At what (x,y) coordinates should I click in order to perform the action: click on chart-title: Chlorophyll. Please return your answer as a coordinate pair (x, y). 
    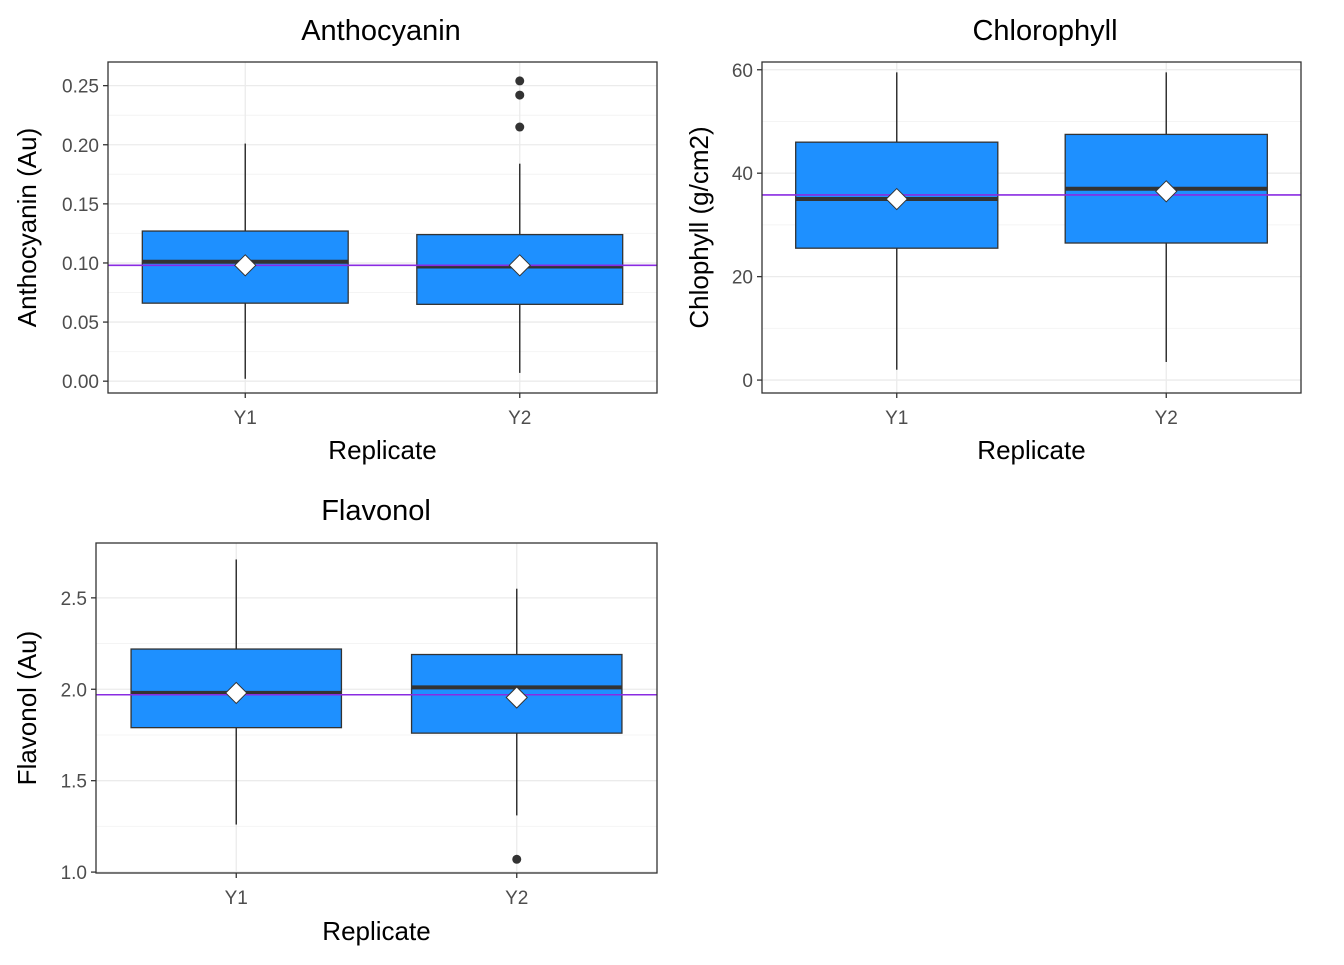
    Looking at the image, I should click on (1044, 31).